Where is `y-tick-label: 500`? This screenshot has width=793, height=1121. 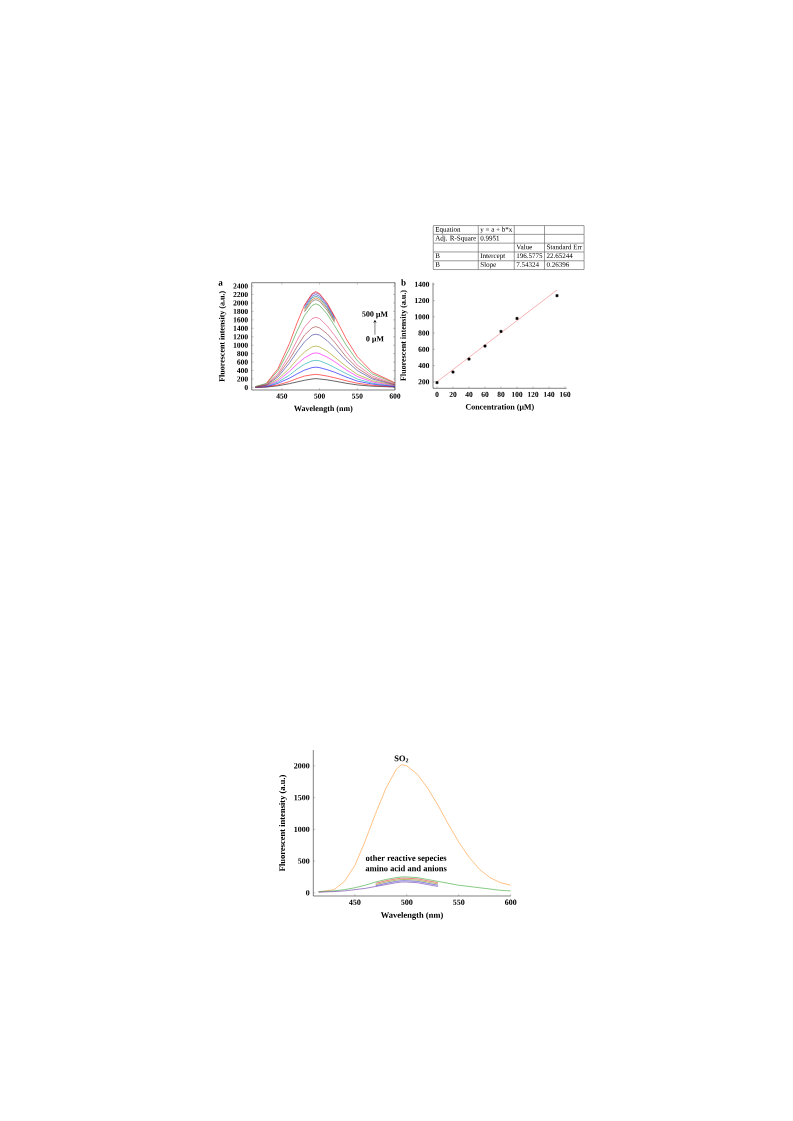
y-tick-label: 500 is located at coordinates (304, 861).